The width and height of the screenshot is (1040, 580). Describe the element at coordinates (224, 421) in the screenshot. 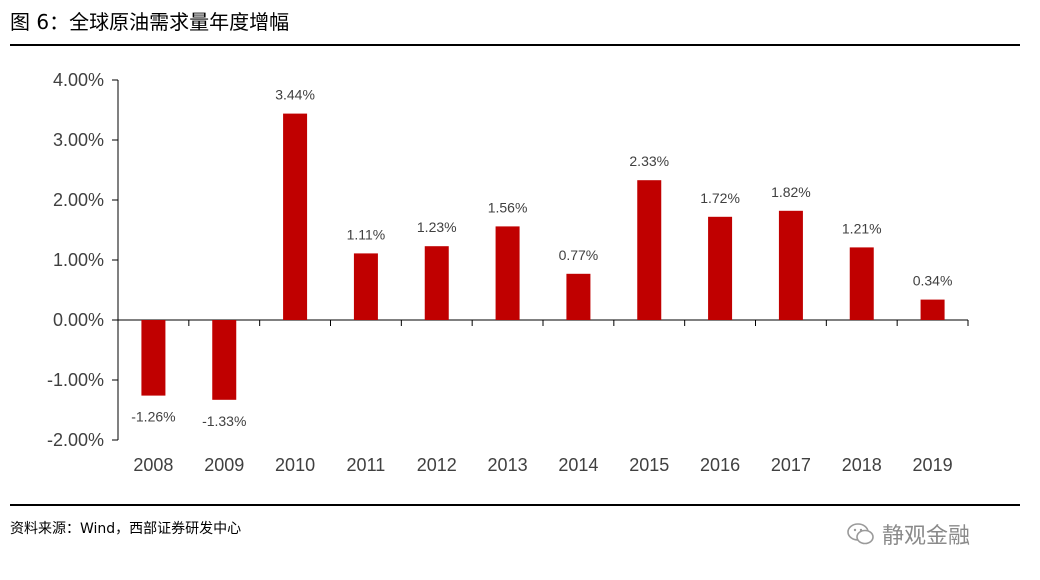

I see `data-label: -1.33%` at that location.